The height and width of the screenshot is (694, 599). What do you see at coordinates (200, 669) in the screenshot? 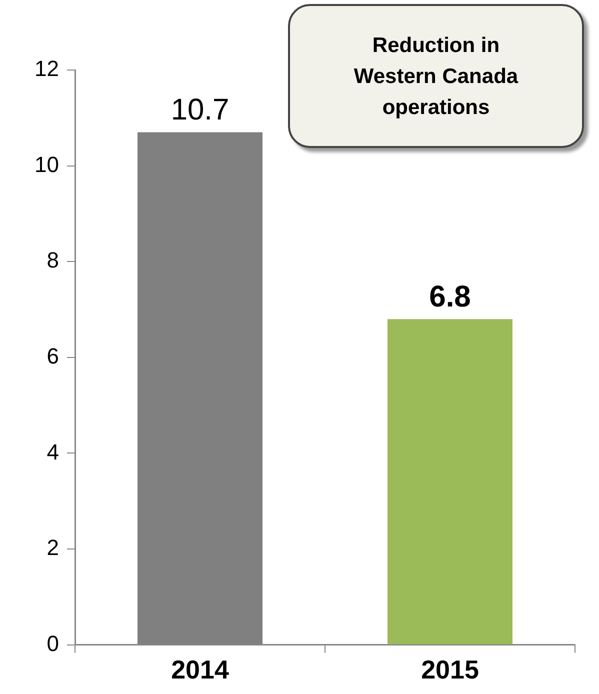
I see `x-tick-label: 2014` at bounding box center [200, 669].